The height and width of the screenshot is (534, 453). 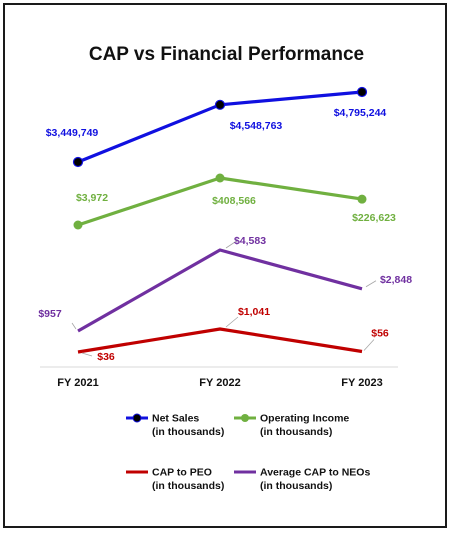 What do you see at coordinates (254, 312) in the screenshot?
I see `data-label-cap-peo: $1,041` at bounding box center [254, 312].